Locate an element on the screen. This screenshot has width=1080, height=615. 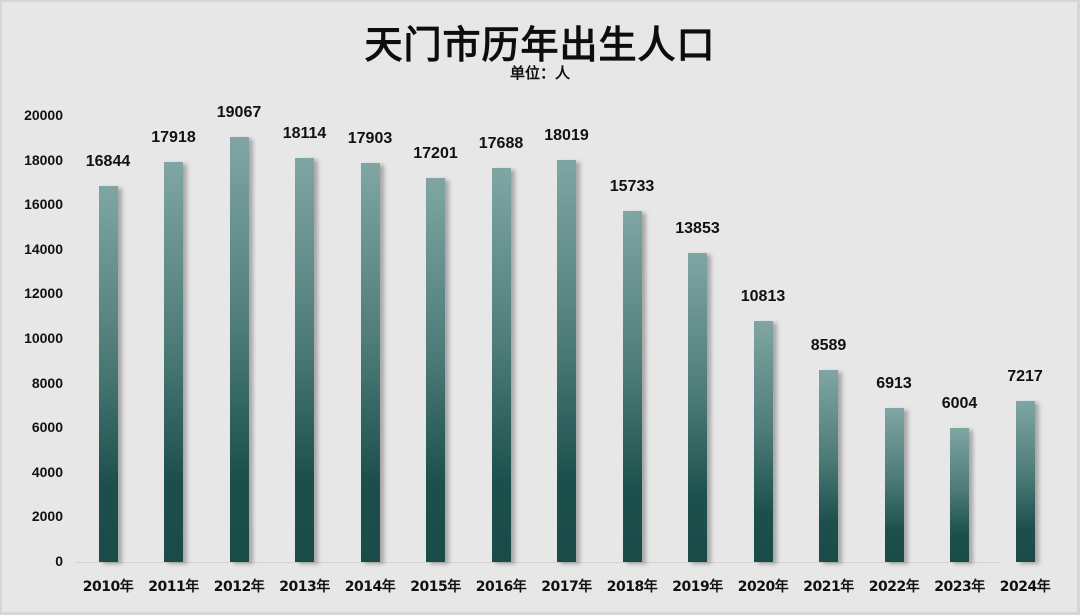
y-tick-label: 4000 is located at coordinates (47, 471).